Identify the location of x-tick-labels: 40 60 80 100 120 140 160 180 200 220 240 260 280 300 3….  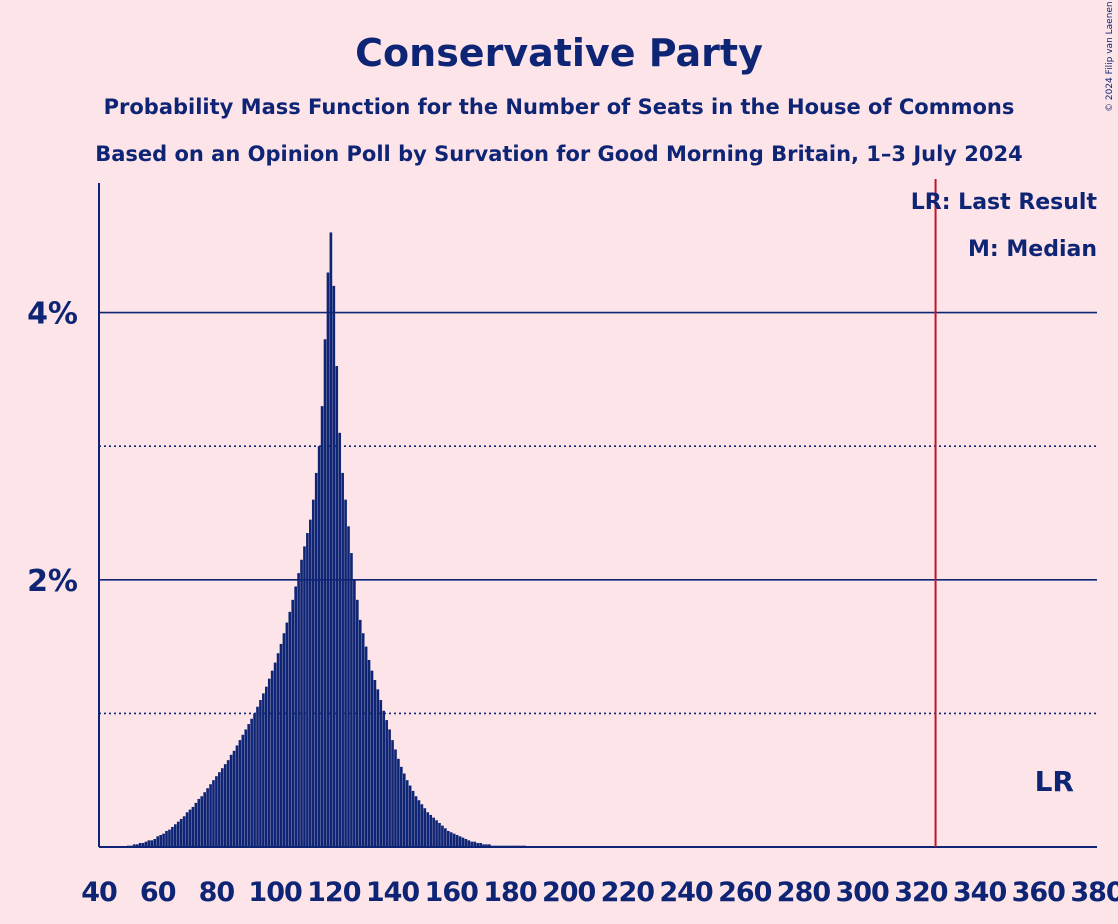
(599, 892).